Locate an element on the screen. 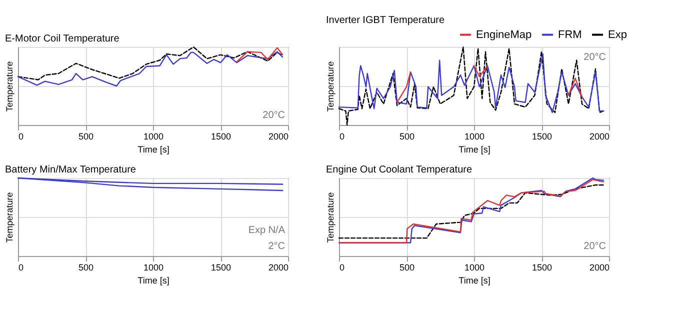 This screenshot has height=320, width=697. chart-title: Inverter IGBT Temperature is located at coordinates (386, 20).